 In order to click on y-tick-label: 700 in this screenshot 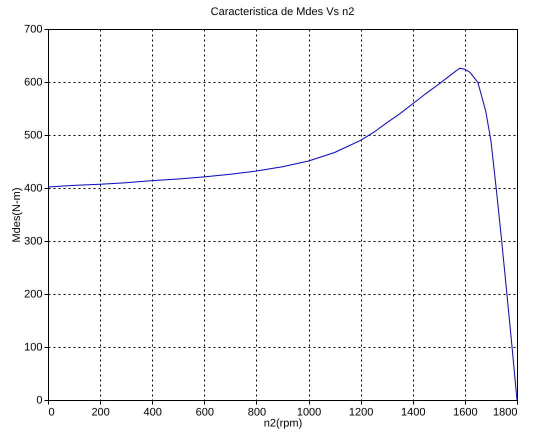, I will do `click(33, 30)`.